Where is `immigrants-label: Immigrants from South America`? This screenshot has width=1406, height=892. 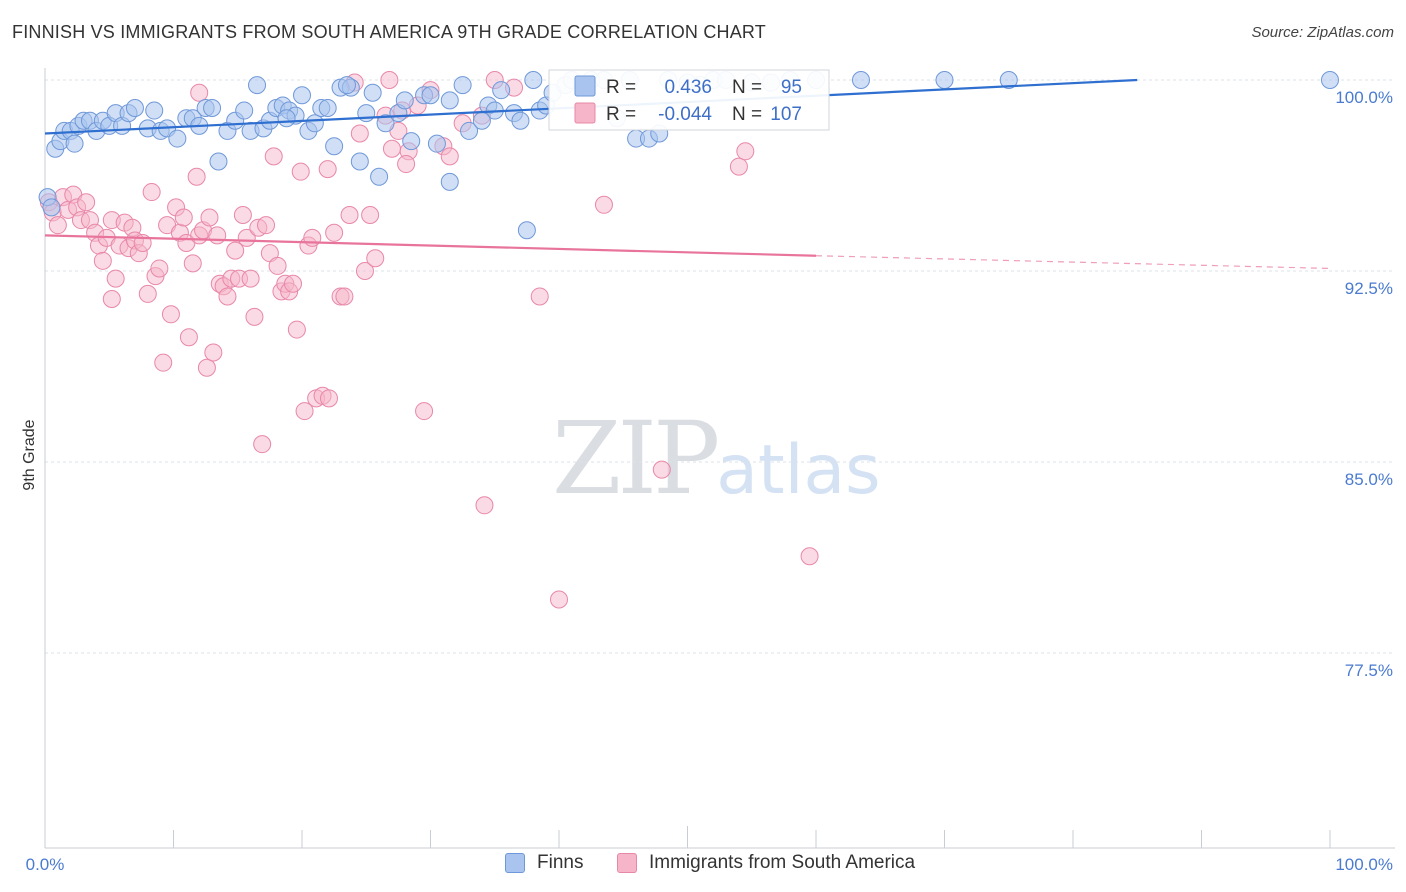
immigrants-label: Immigrants from South America is located at coordinates (782, 862).